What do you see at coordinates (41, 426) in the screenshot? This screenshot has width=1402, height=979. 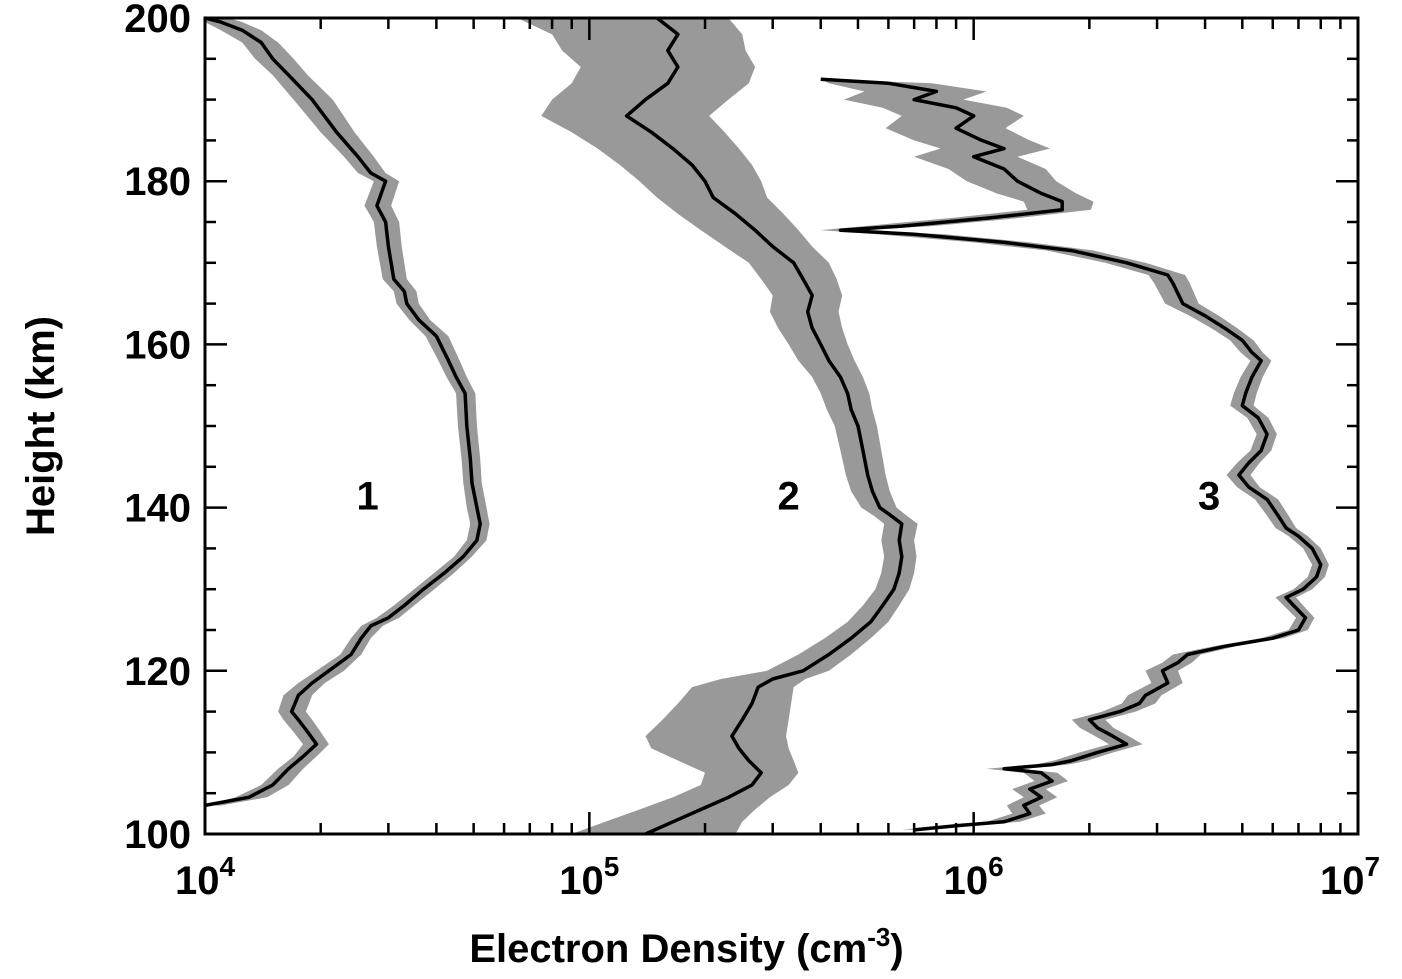 I see `y-axis-title: Height (km)` at bounding box center [41, 426].